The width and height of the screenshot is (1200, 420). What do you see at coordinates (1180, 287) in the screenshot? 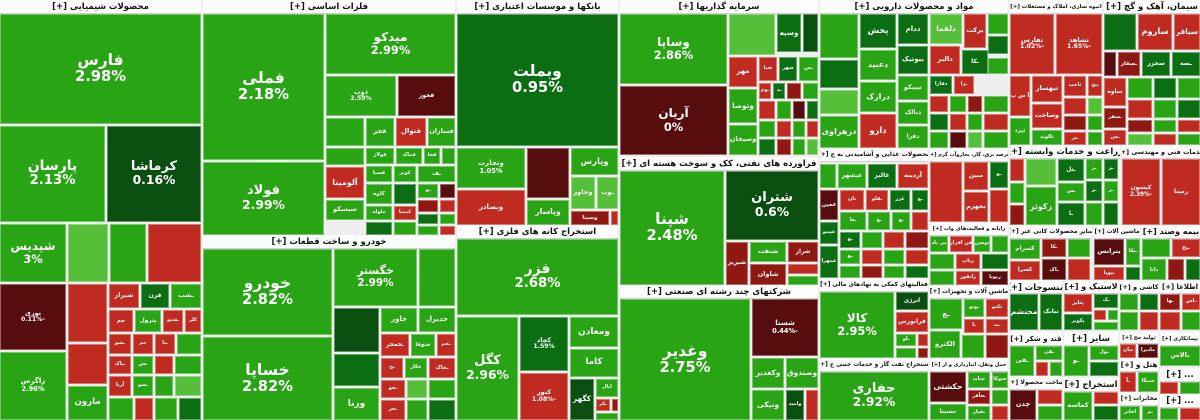
I see `sector-header-information: اطلاعا [+]` at bounding box center [1180, 287].